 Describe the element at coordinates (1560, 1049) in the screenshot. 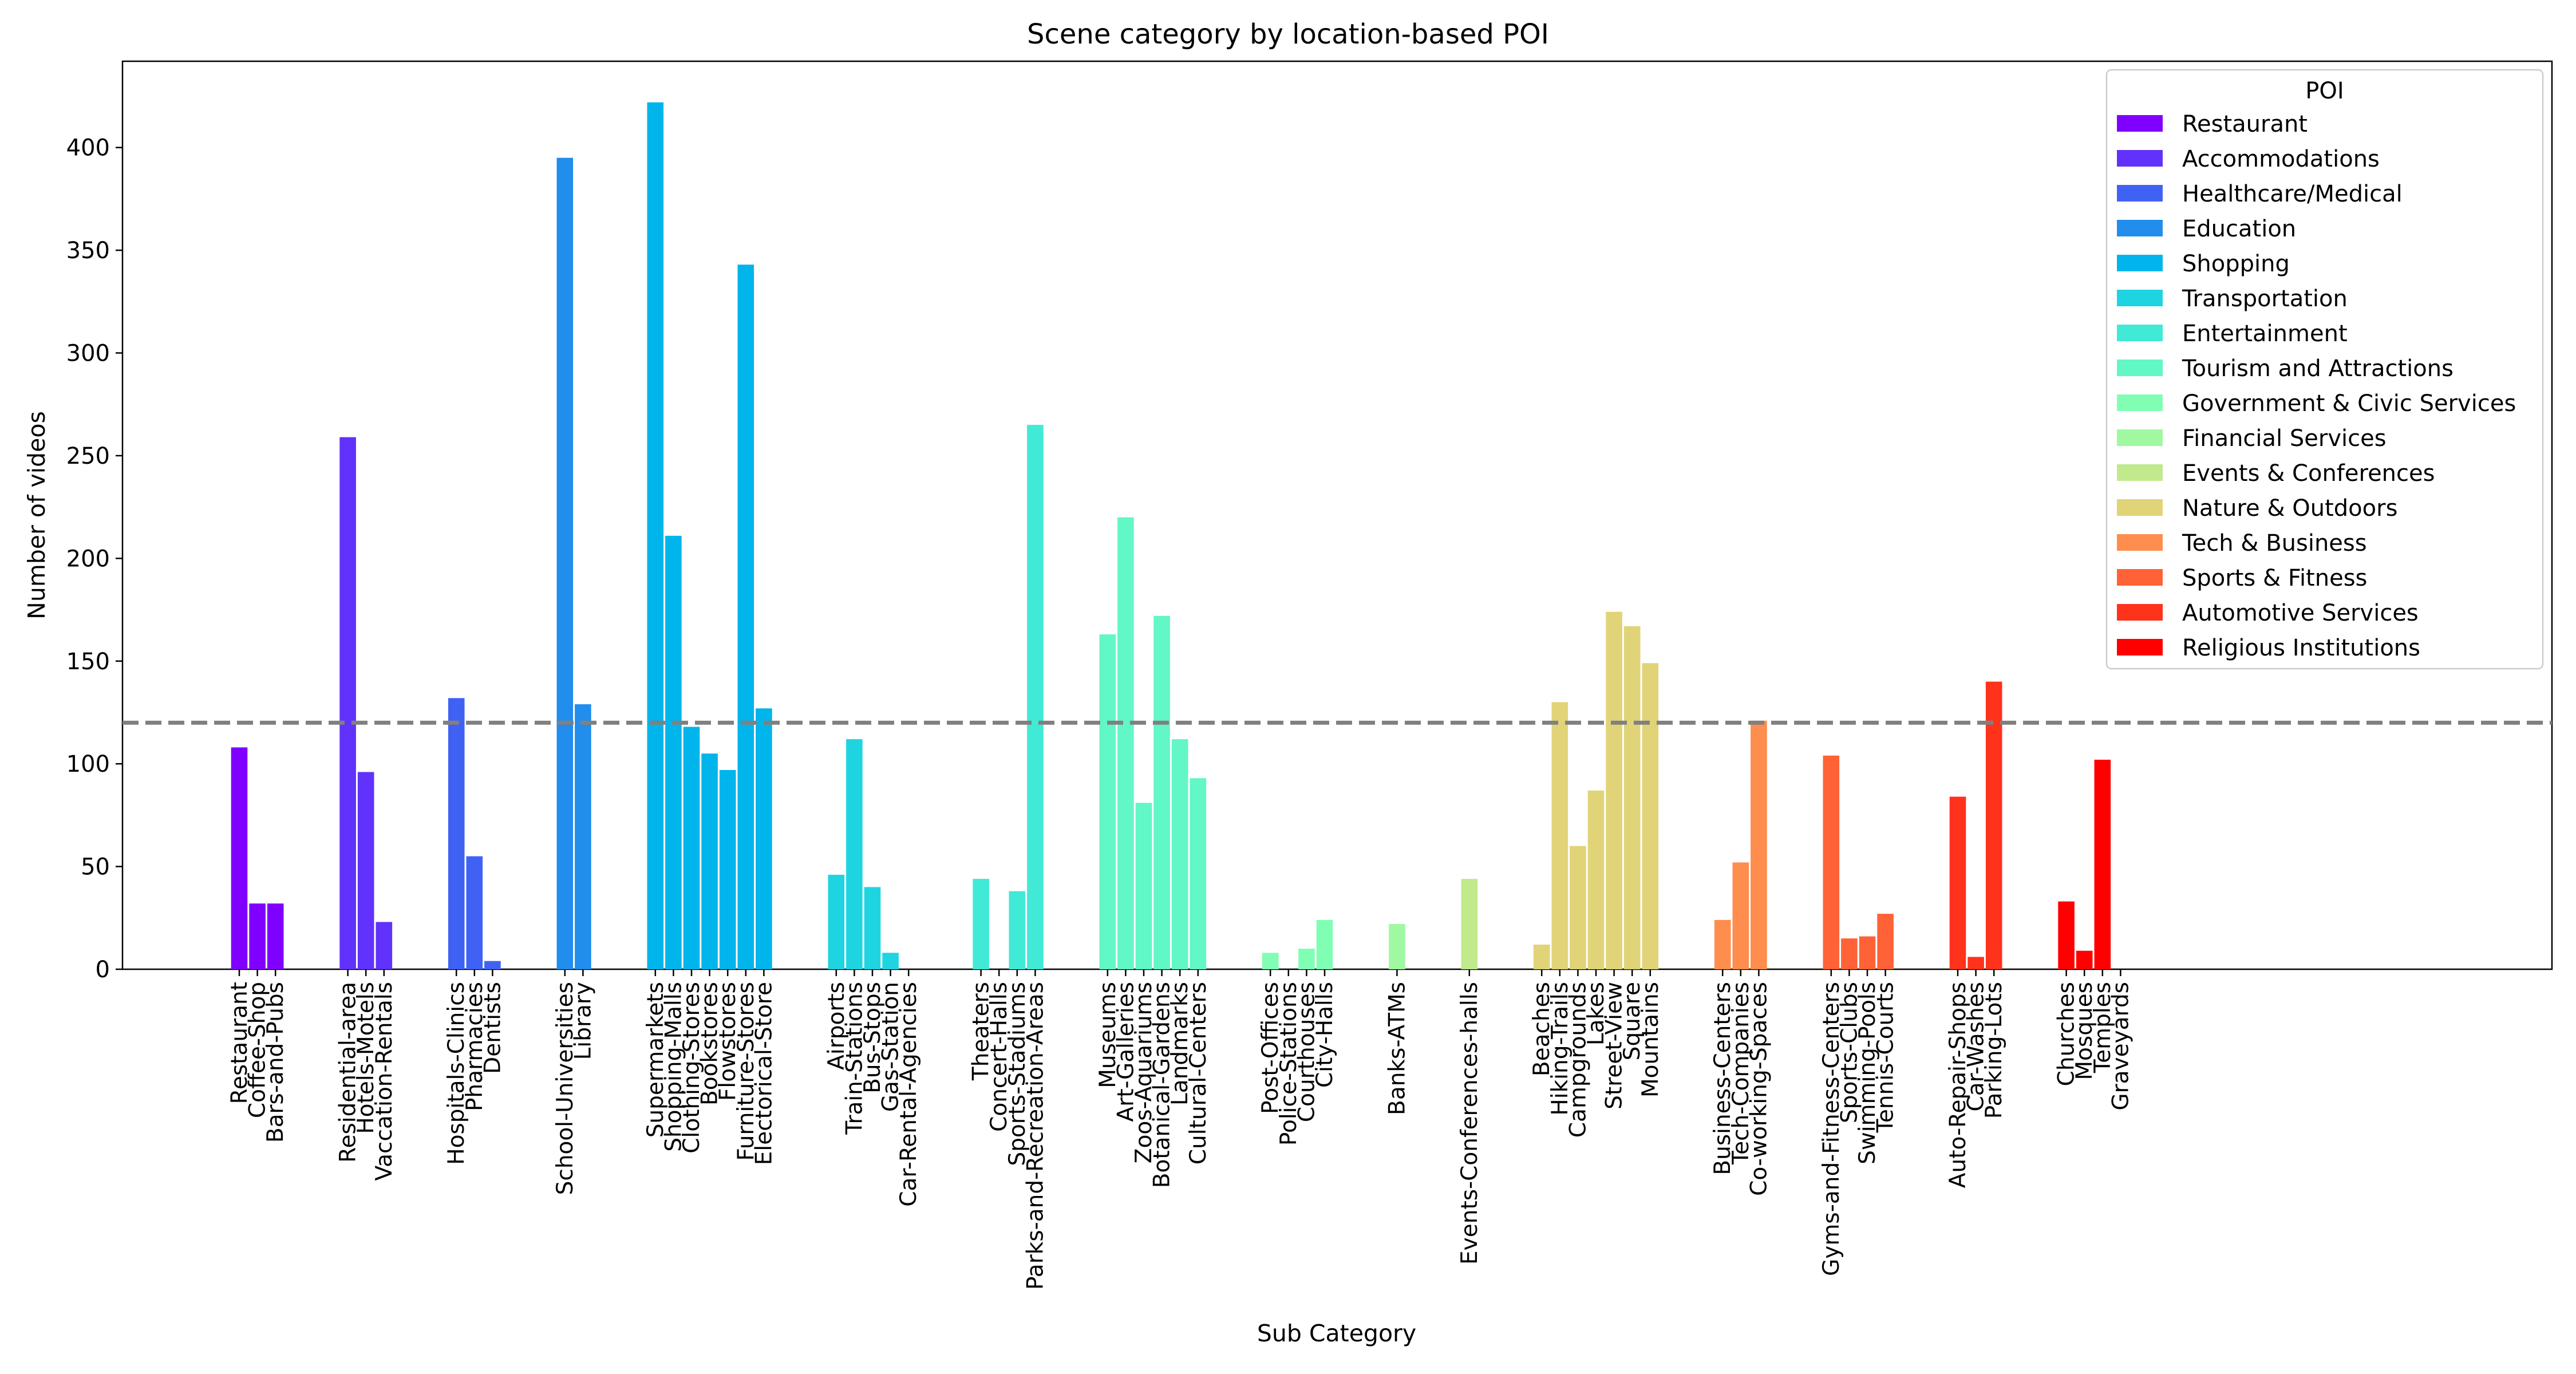

I see `x-tick-label: Hiking-Trails` at that location.